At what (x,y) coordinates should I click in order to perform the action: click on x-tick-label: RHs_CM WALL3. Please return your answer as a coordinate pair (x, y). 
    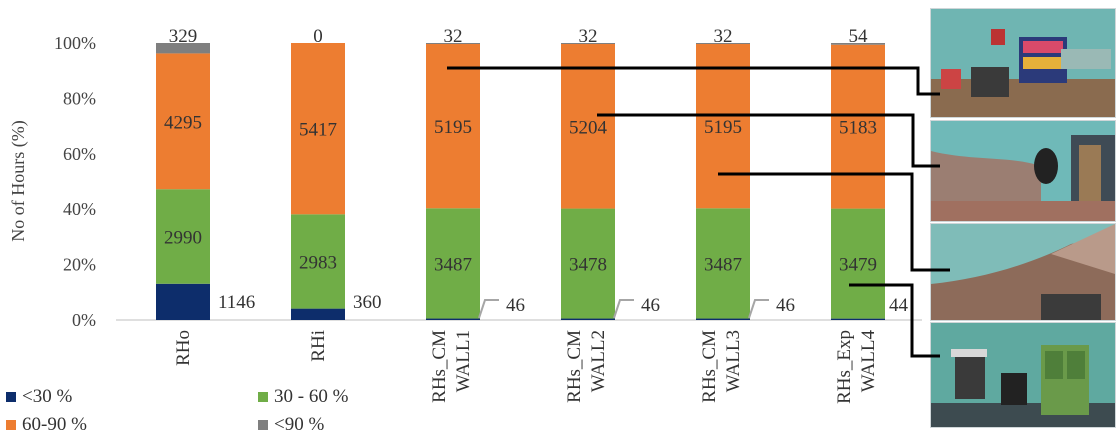
    Looking at the image, I should click on (721, 366).